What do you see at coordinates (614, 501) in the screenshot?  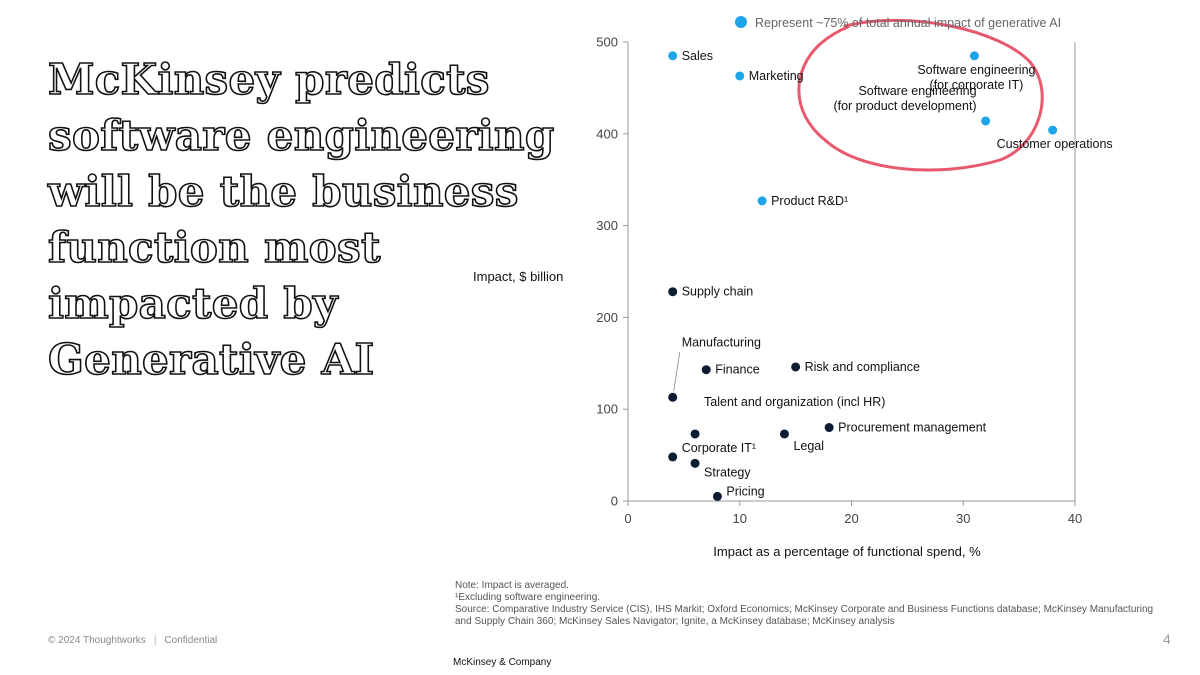 I see `y-tick-label: 0` at bounding box center [614, 501].